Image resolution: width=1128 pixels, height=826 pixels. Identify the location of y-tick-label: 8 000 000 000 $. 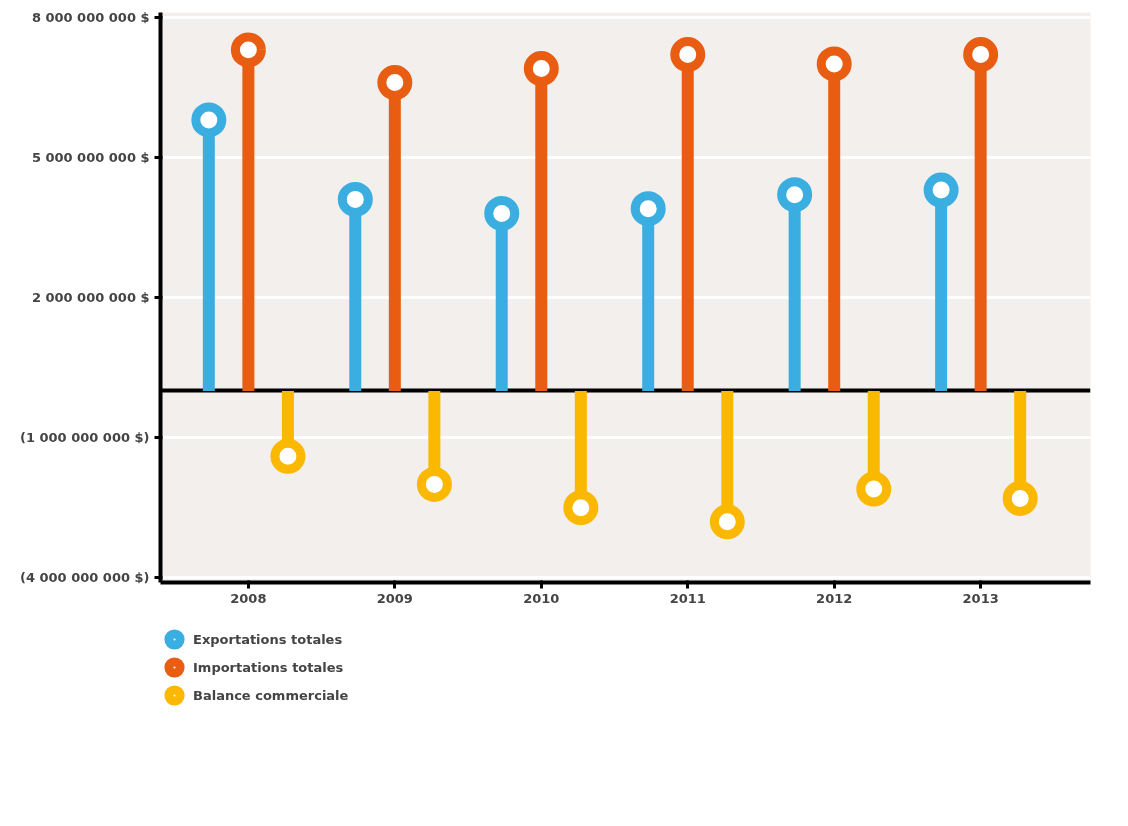
(90, 17).